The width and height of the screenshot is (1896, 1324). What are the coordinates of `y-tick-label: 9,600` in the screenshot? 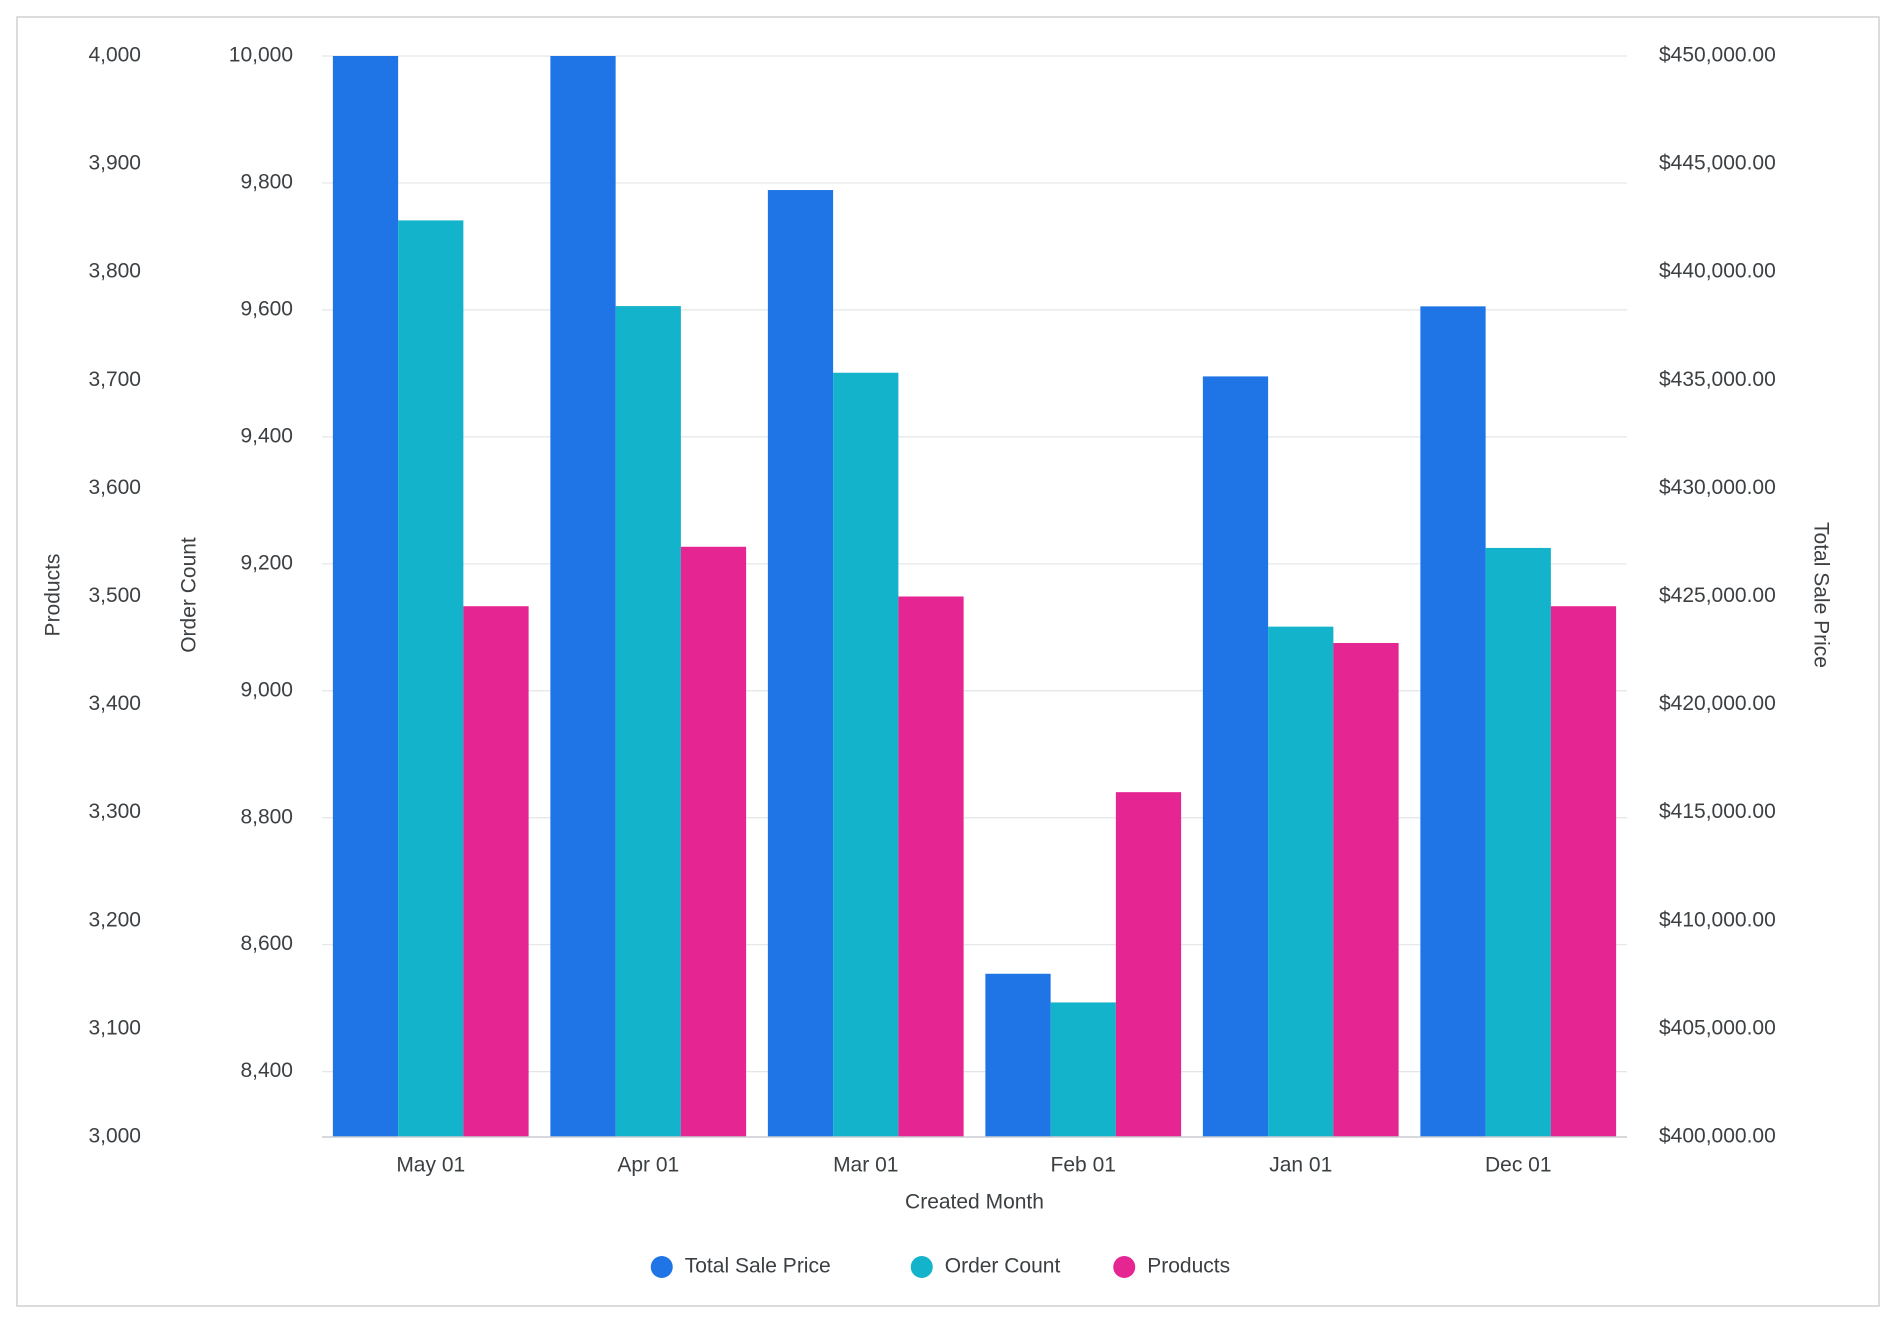 It's located at (266, 308).